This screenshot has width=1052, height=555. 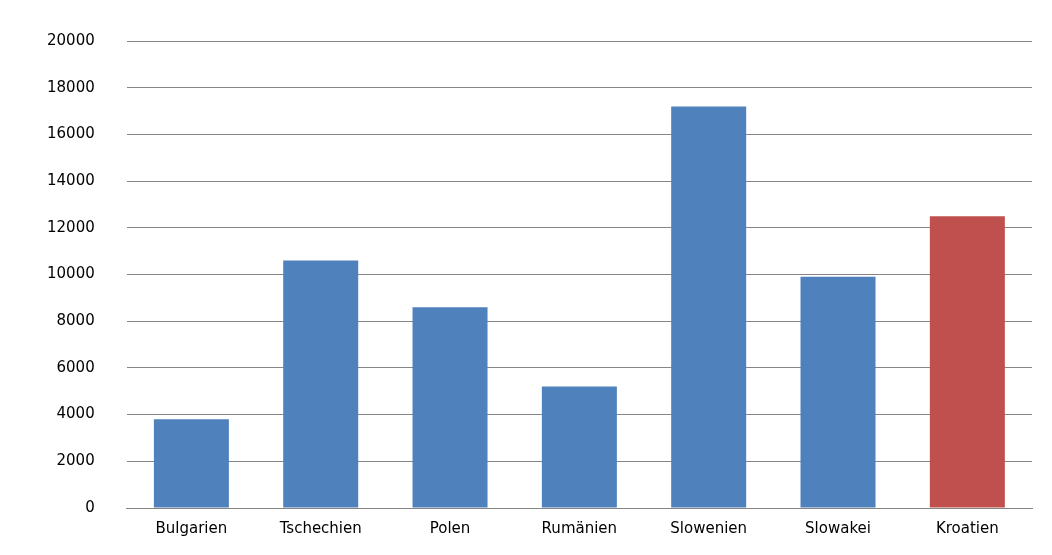 I want to click on y-tick-label: 8000, so click(x=75, y=320).